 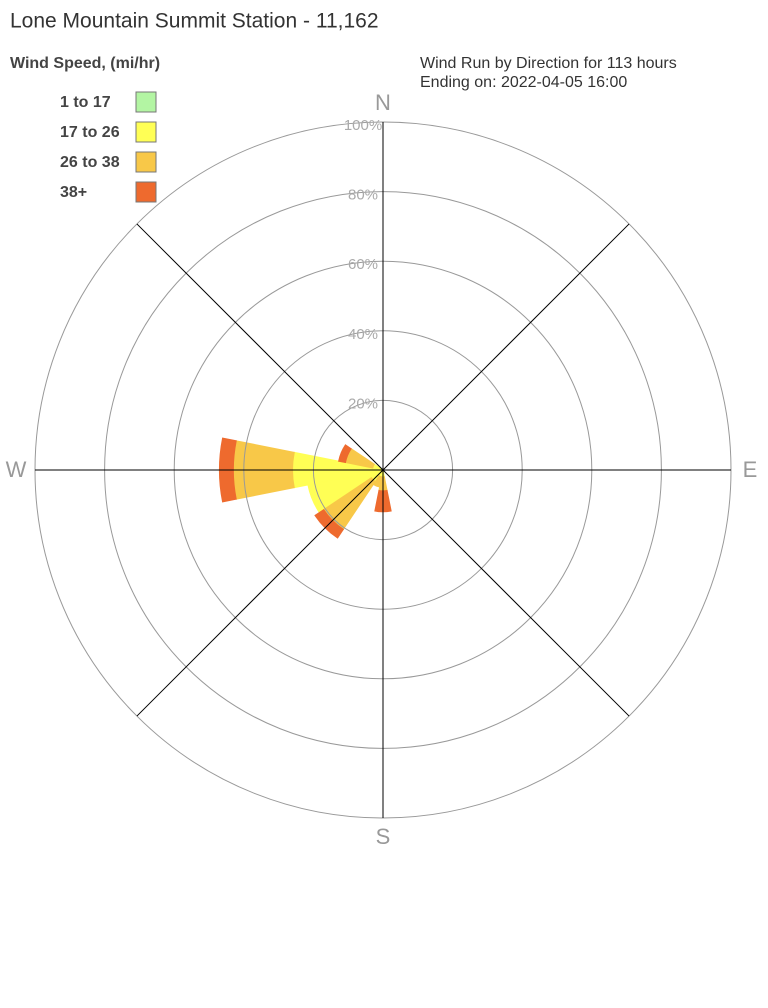 I want to click on legend-label: 26 to 38, so click(x=90, y=162).